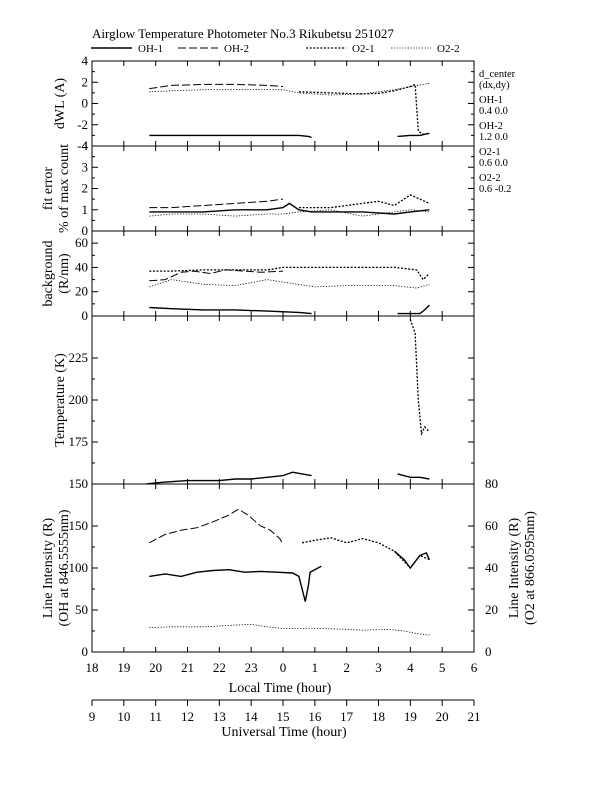 The image size is (612, 792). Describe the element at coordinates (79, 567) in the screenshot. I see `ytick-label-intensity-2: 100` at that location.